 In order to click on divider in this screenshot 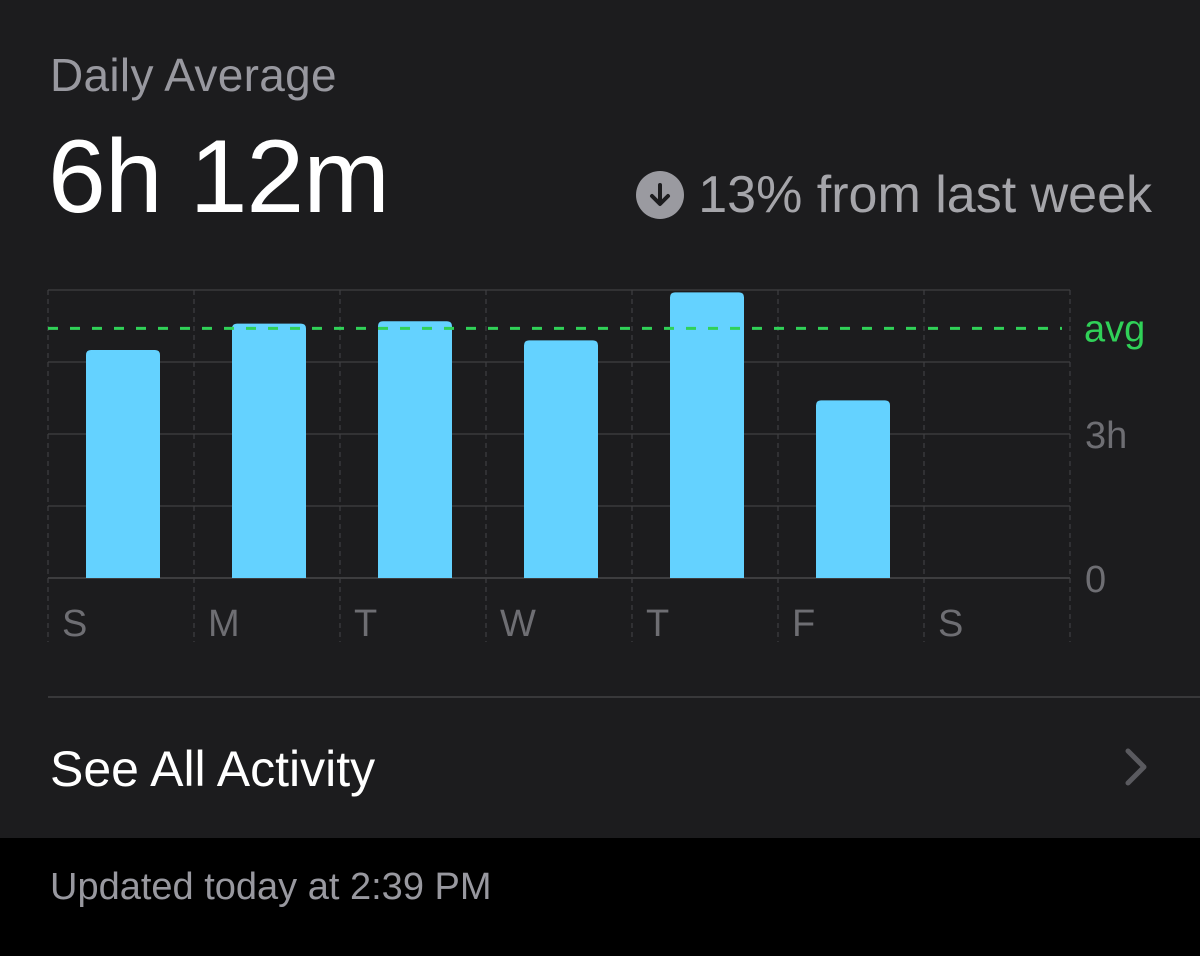, I will do `click(624, 697)`.